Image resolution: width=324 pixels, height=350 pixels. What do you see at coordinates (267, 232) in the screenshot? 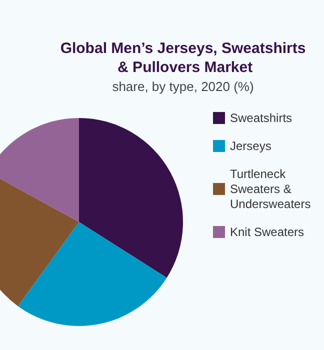
I see `legend-label: Knit Sweaters` at bounding box center [267, 232].